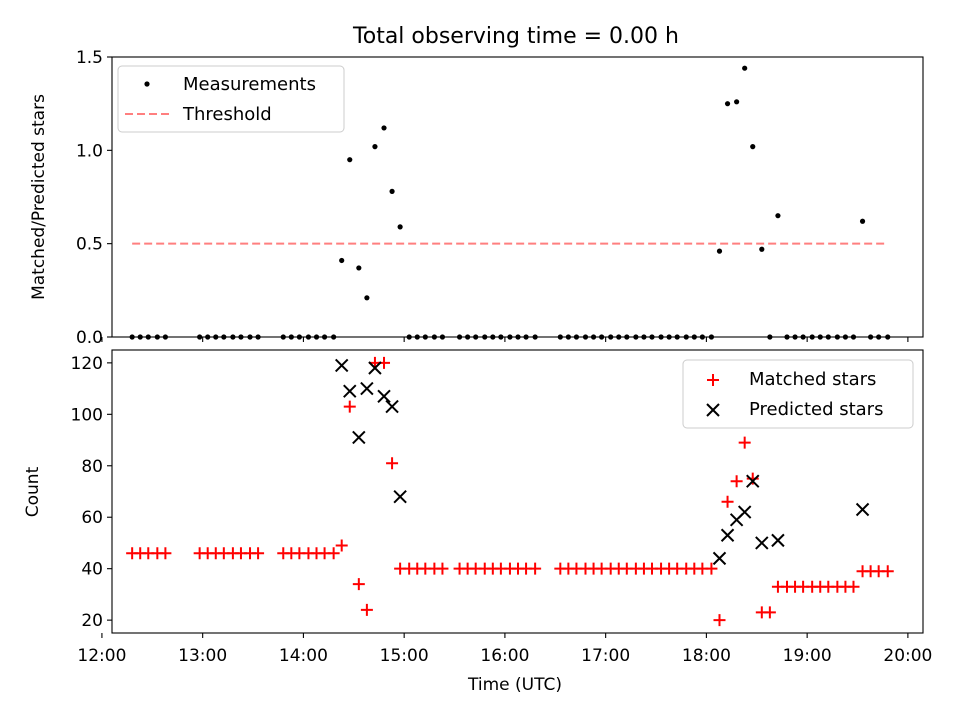 This screenshot has width=960, height=720. Describe the element at coordinates (404, 656) in the screenshot. I see `bottom-xtick-label: 15:00` at that location.